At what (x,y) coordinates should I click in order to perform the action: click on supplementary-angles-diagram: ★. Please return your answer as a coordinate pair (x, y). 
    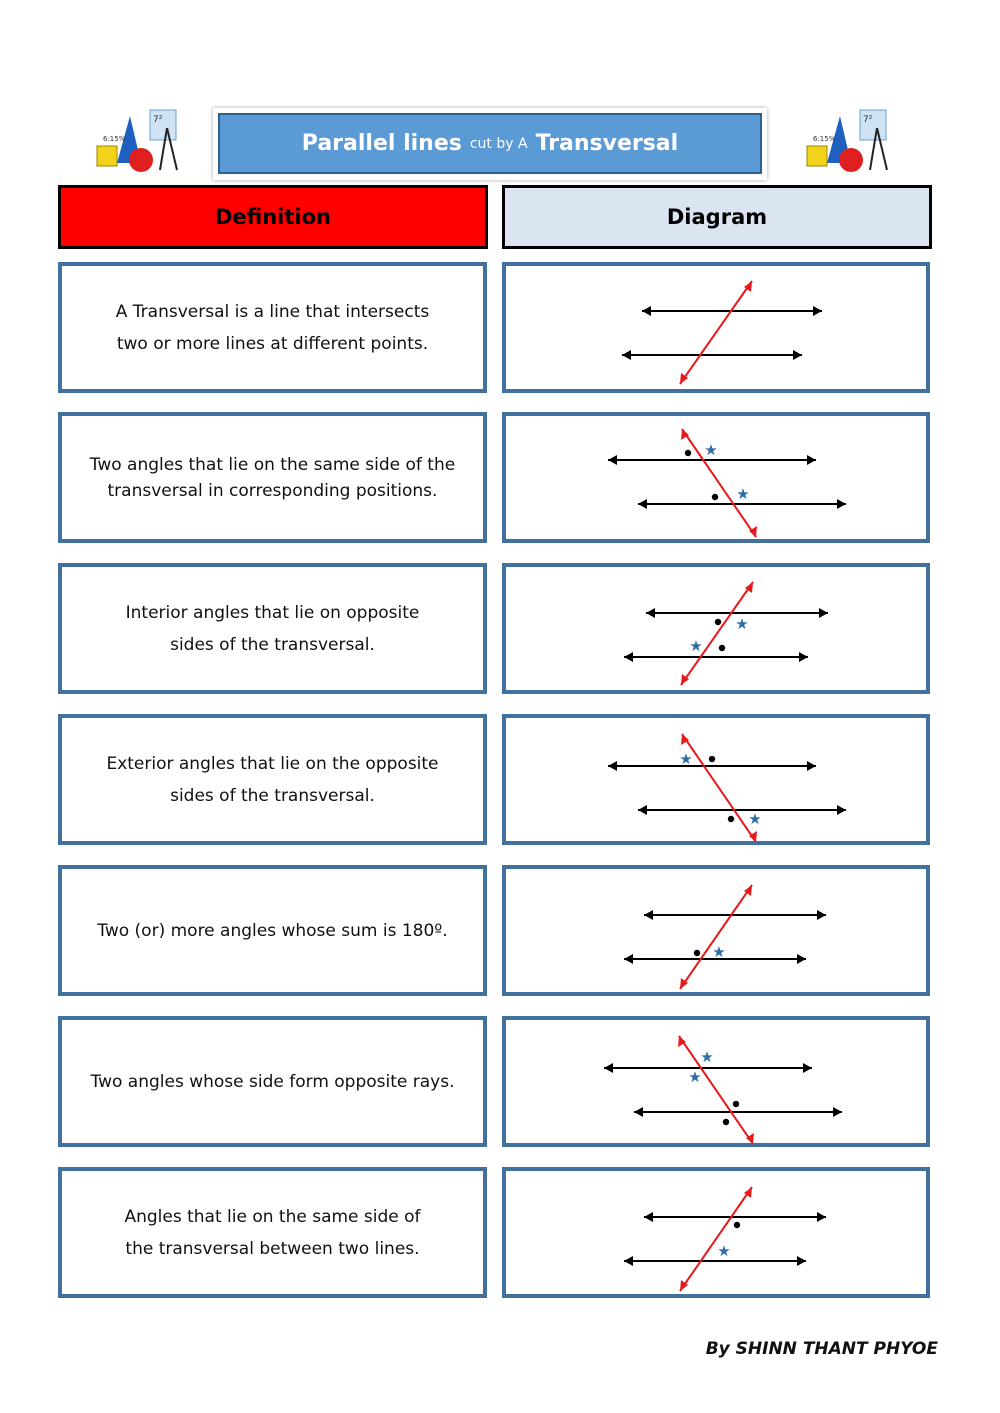
    Looking at the image, I should click on (725, 937).